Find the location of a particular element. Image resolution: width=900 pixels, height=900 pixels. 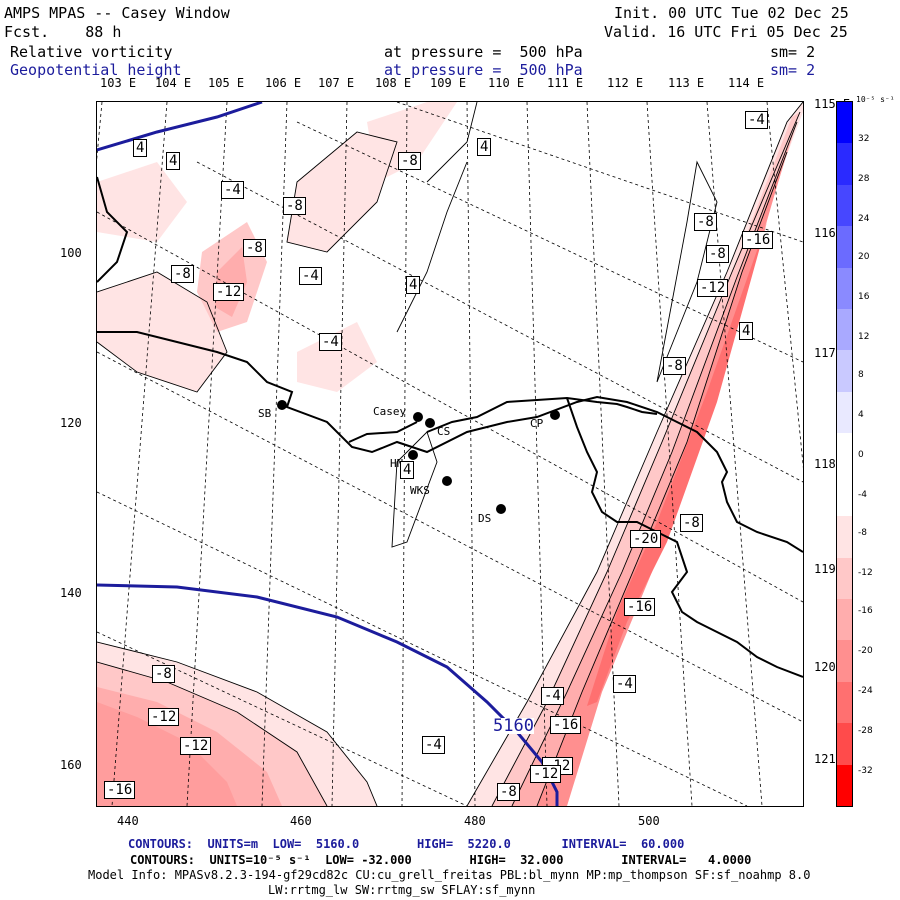

x-tick-label: 500 is located at coordinates (649, 821).